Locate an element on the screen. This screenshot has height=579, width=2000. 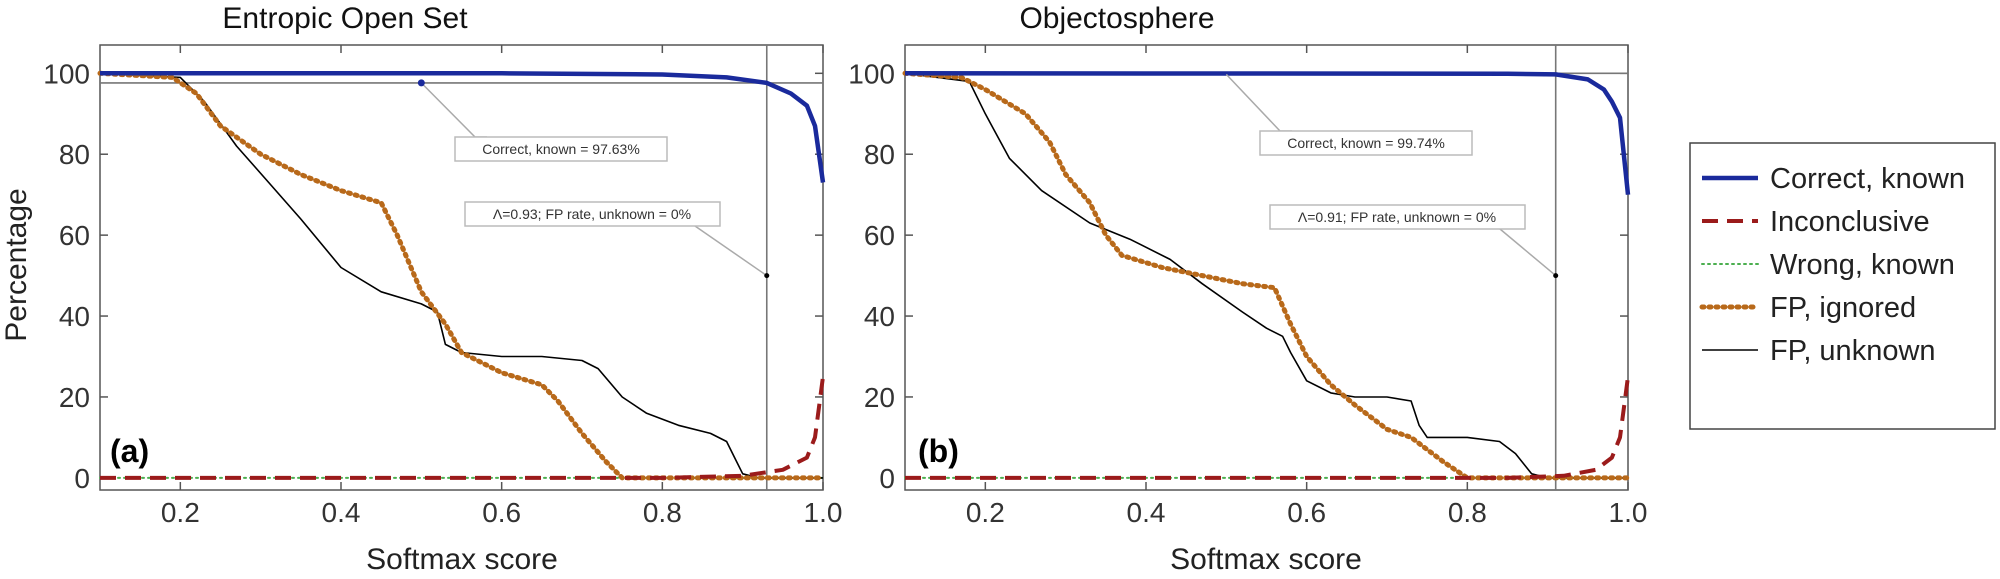
panel-title: Entropic Open Set is located at coordinates (345, 18).